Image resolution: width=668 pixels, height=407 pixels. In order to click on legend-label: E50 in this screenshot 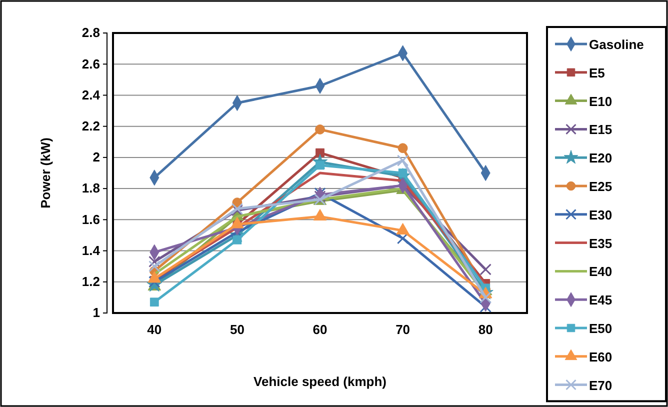, I will do `click(600, 328)`.